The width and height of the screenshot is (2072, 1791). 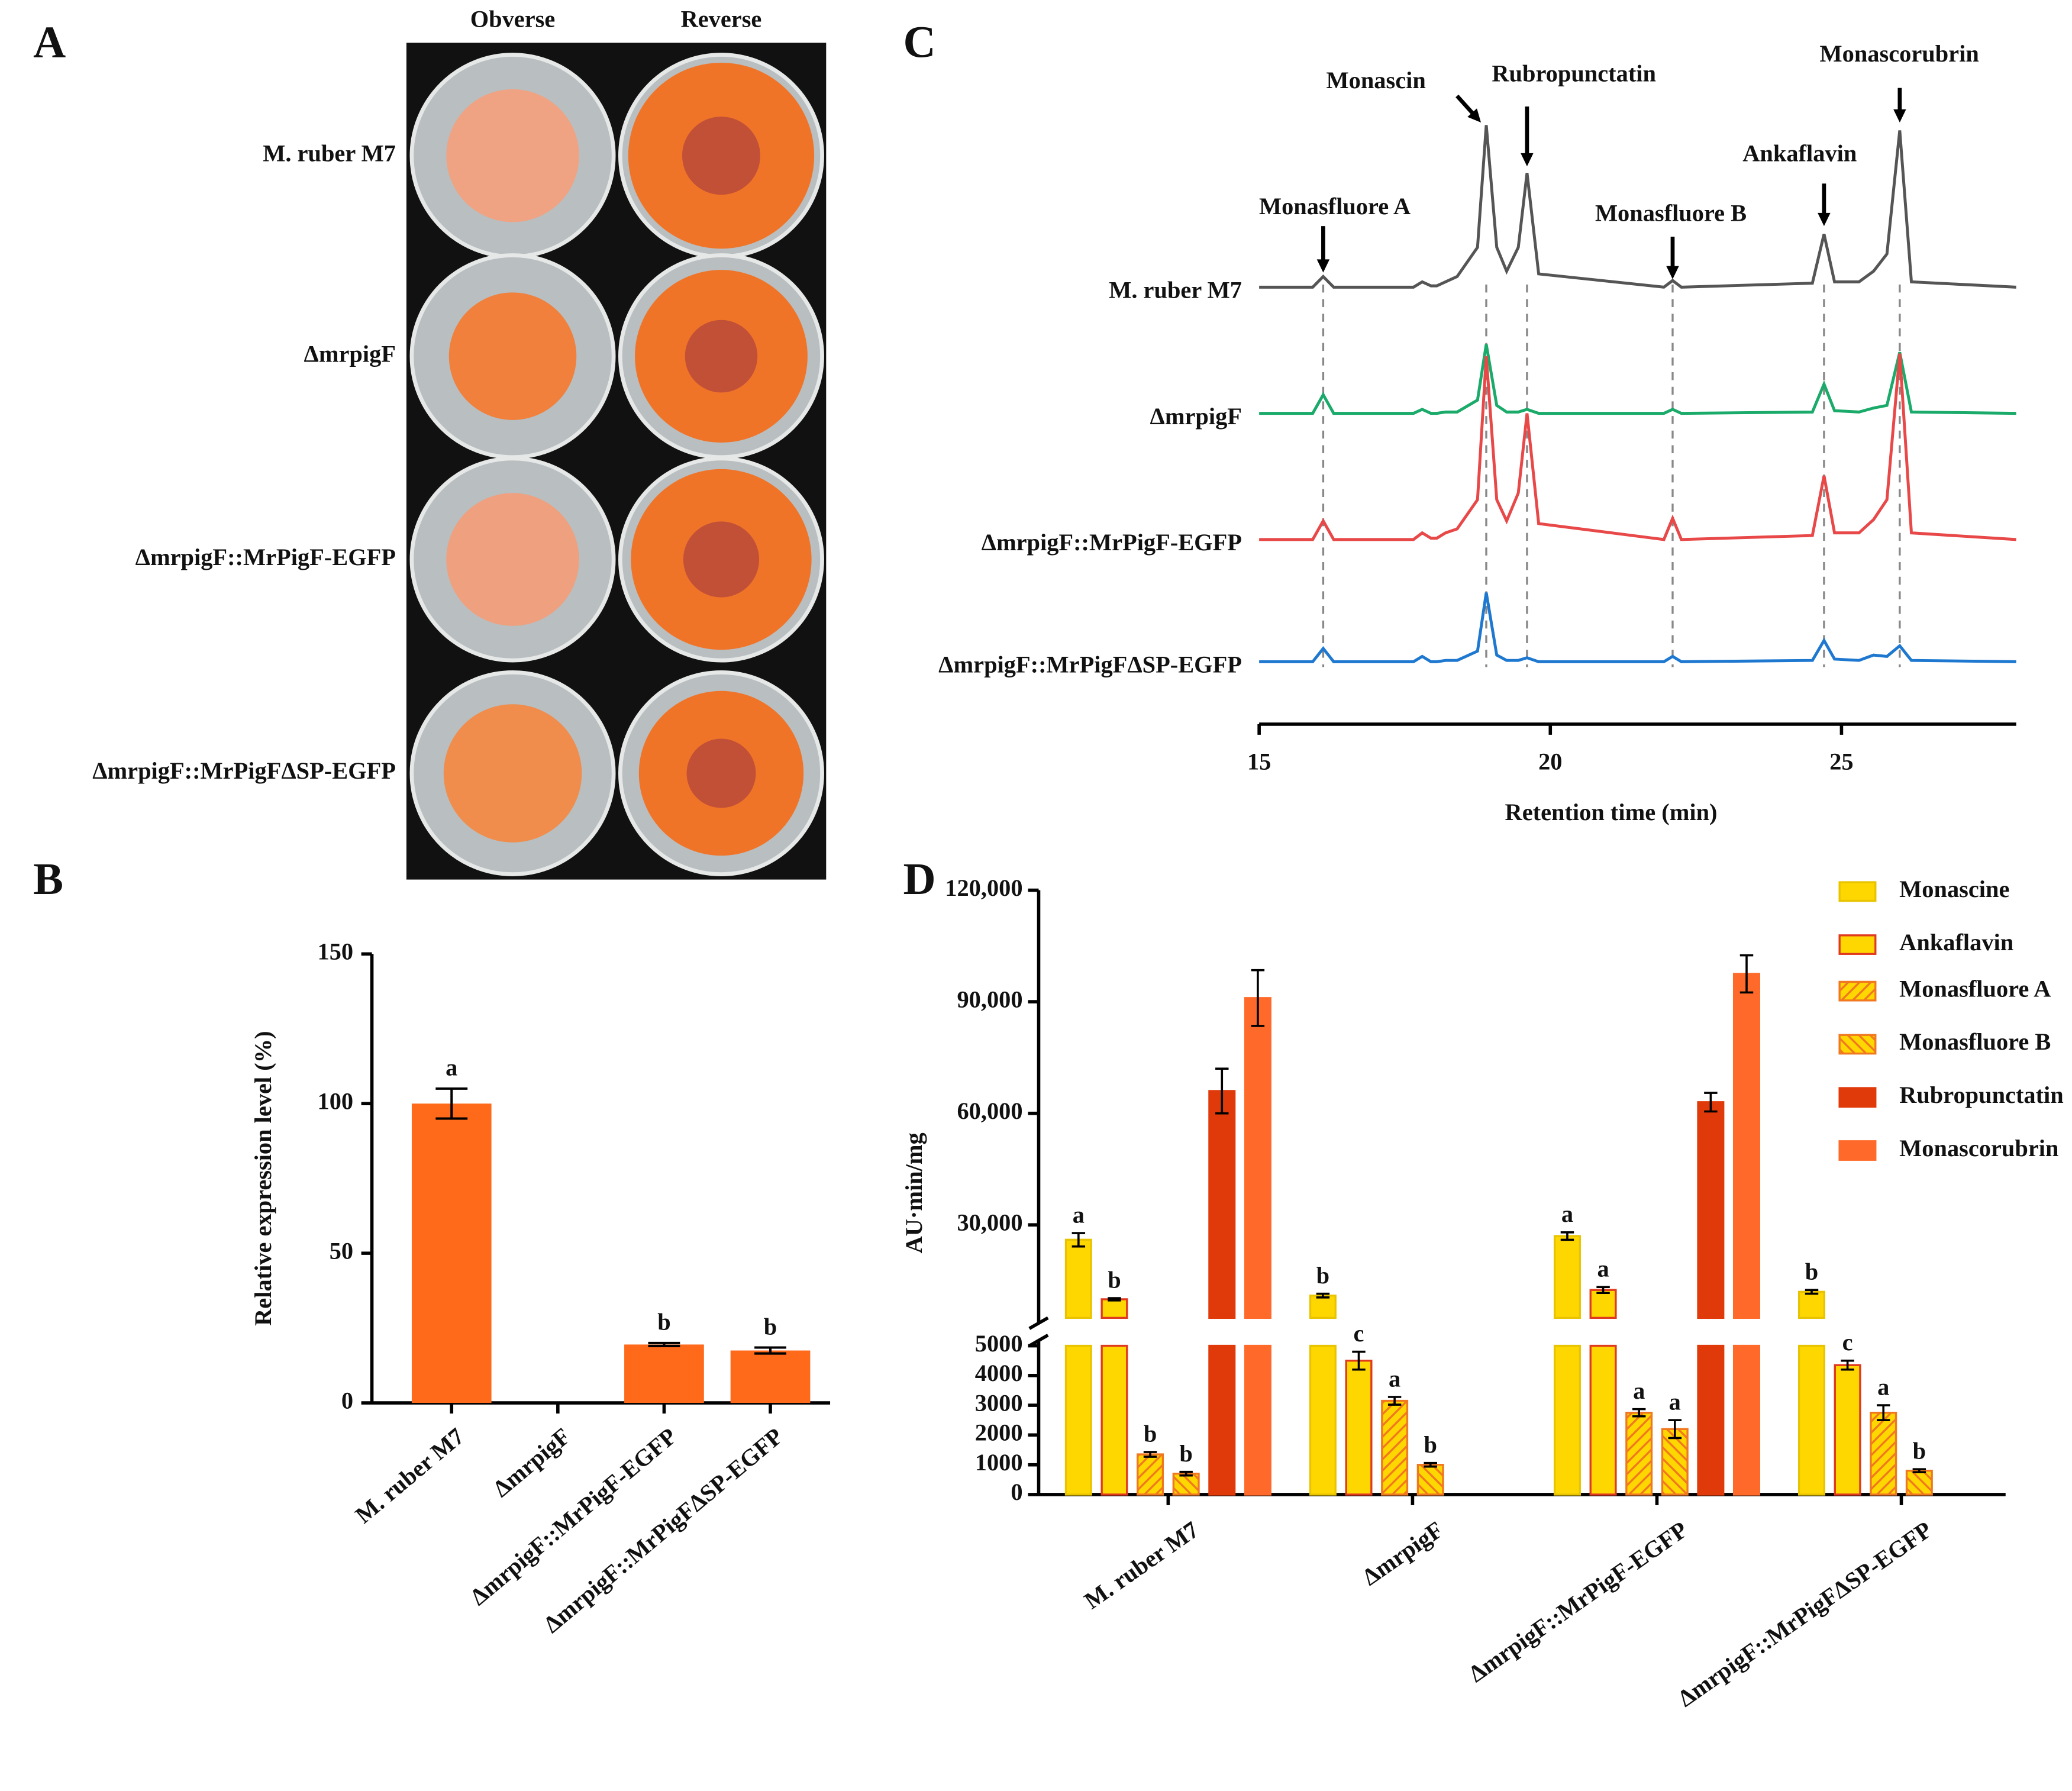 What do you see at coordinates (1800, 153) in the screenshot?
I see `peak-label: Ankaflavin` at bounding box center [1800, 153].